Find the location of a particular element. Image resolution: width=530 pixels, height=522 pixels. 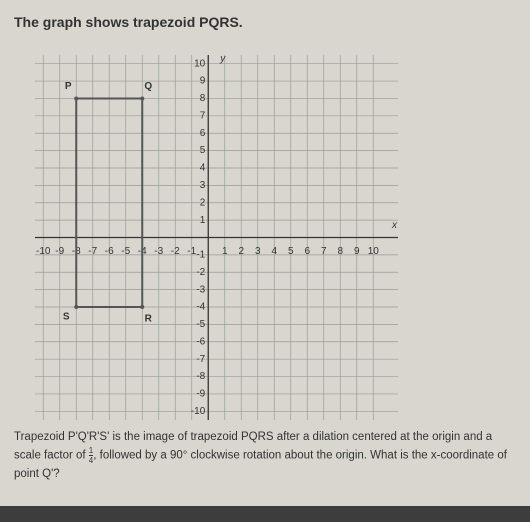

y-tick-label: -7 is located at coordinates (200, 359).